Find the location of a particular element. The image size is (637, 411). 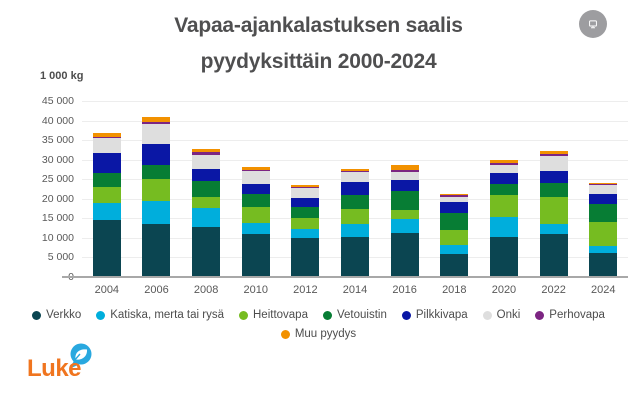

stacked-bar-2004 is located at coordinates (106, 204).